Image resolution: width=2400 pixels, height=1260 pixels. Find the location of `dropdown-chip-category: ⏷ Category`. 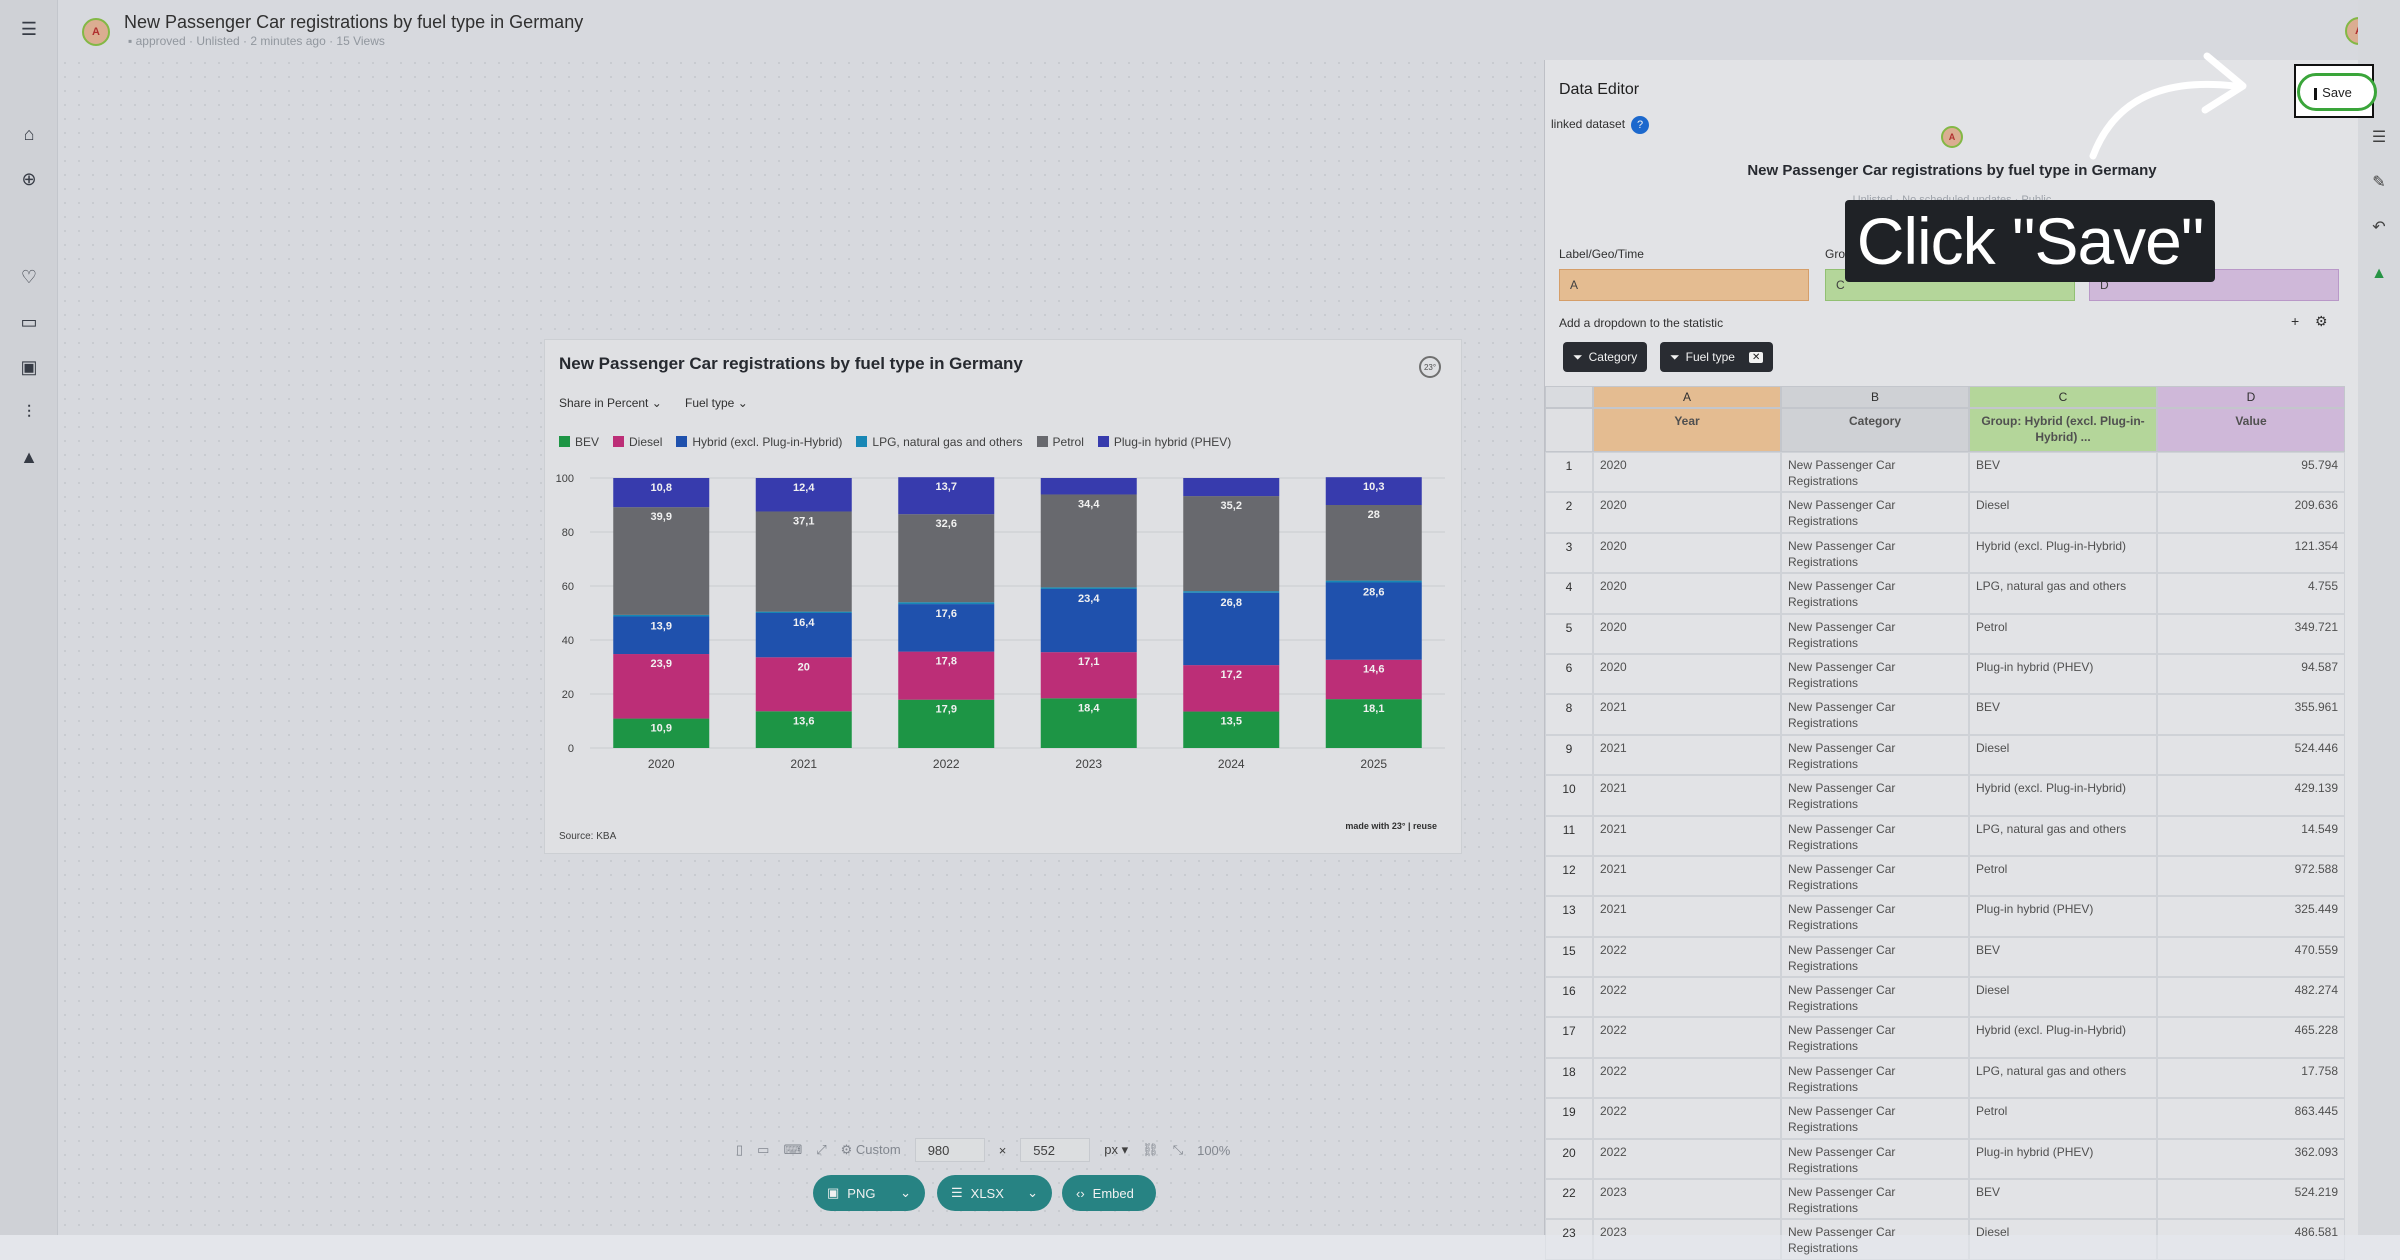

dropdown-chip-category: ⏷ Category is located at coordinates (1605, 357).